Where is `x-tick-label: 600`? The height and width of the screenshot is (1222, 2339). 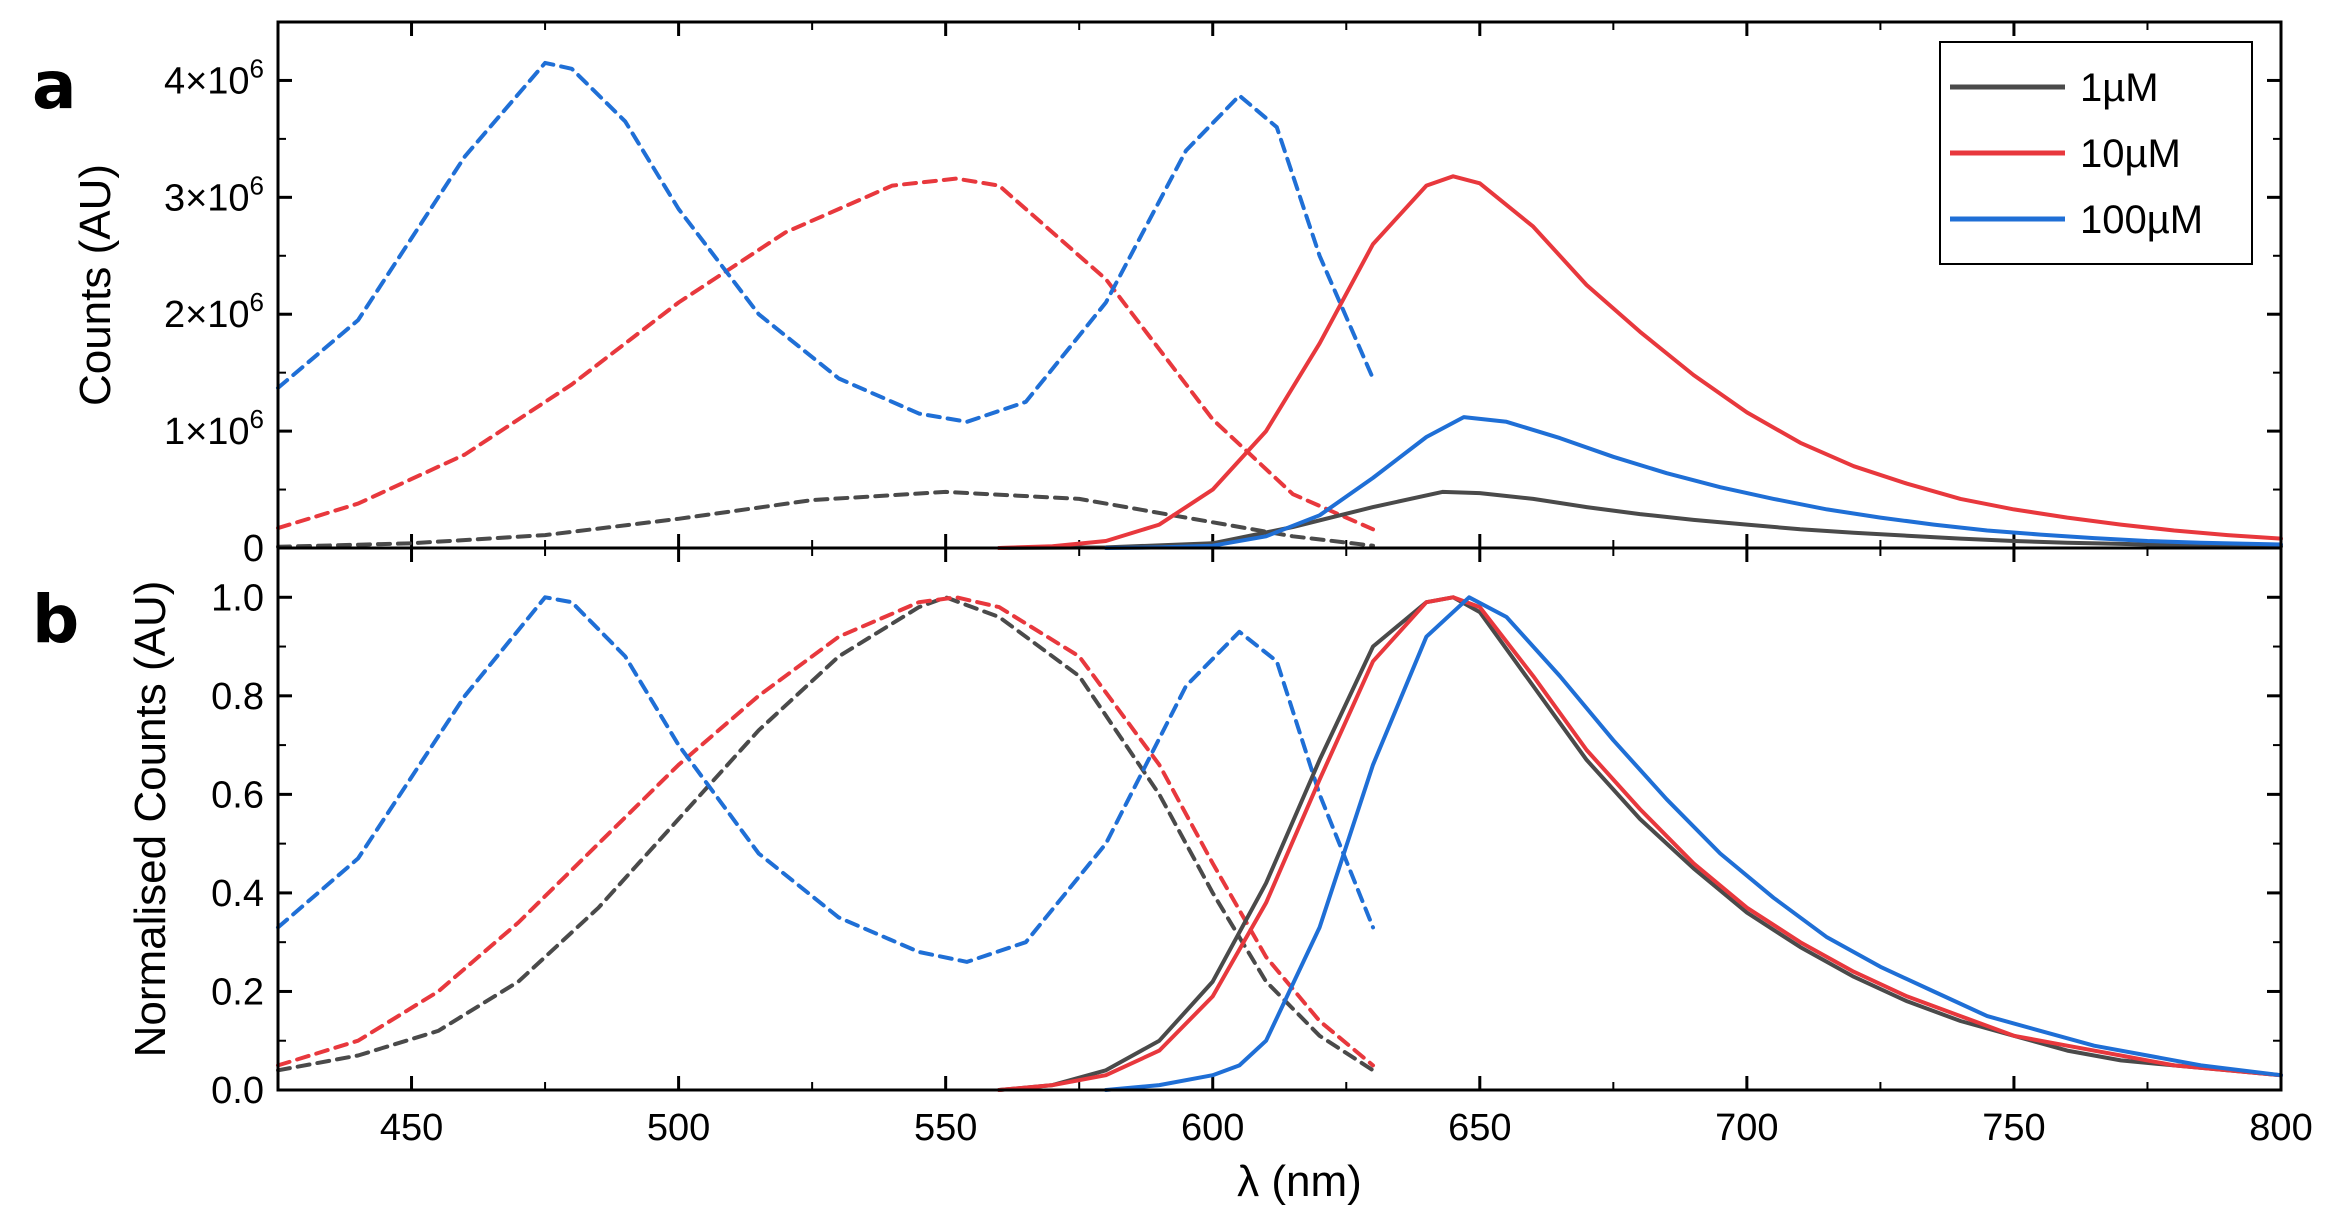 x-tick-label: 600 is located at coordinates (1212, 1128).